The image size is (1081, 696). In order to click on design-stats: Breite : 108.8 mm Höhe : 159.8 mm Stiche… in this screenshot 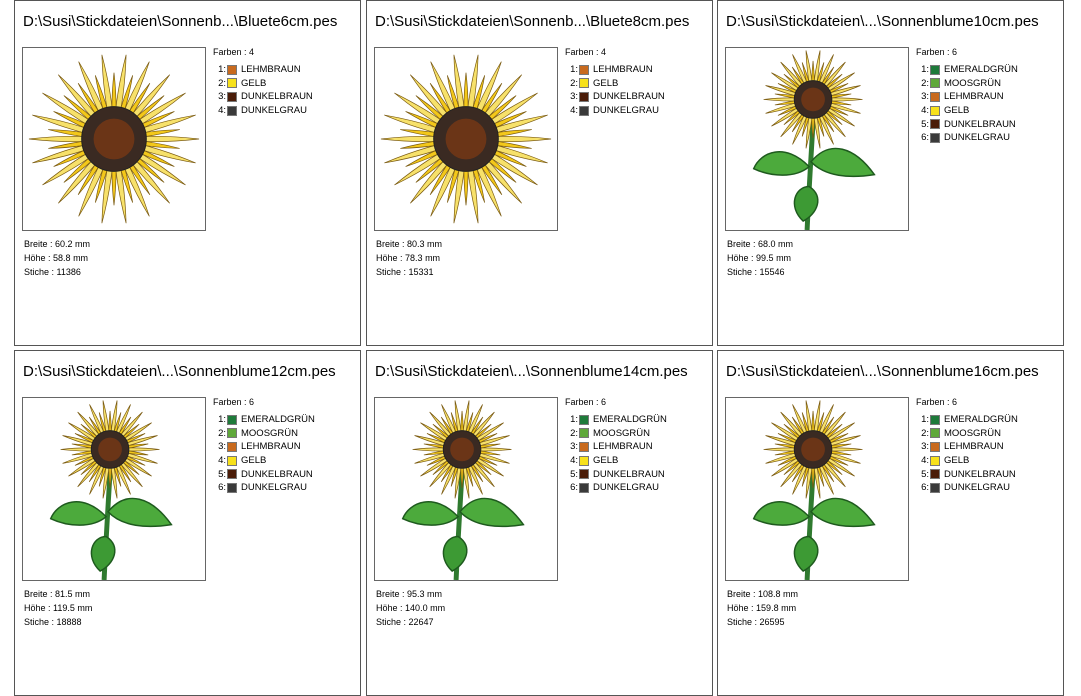, I will do `click(762, 608)`.